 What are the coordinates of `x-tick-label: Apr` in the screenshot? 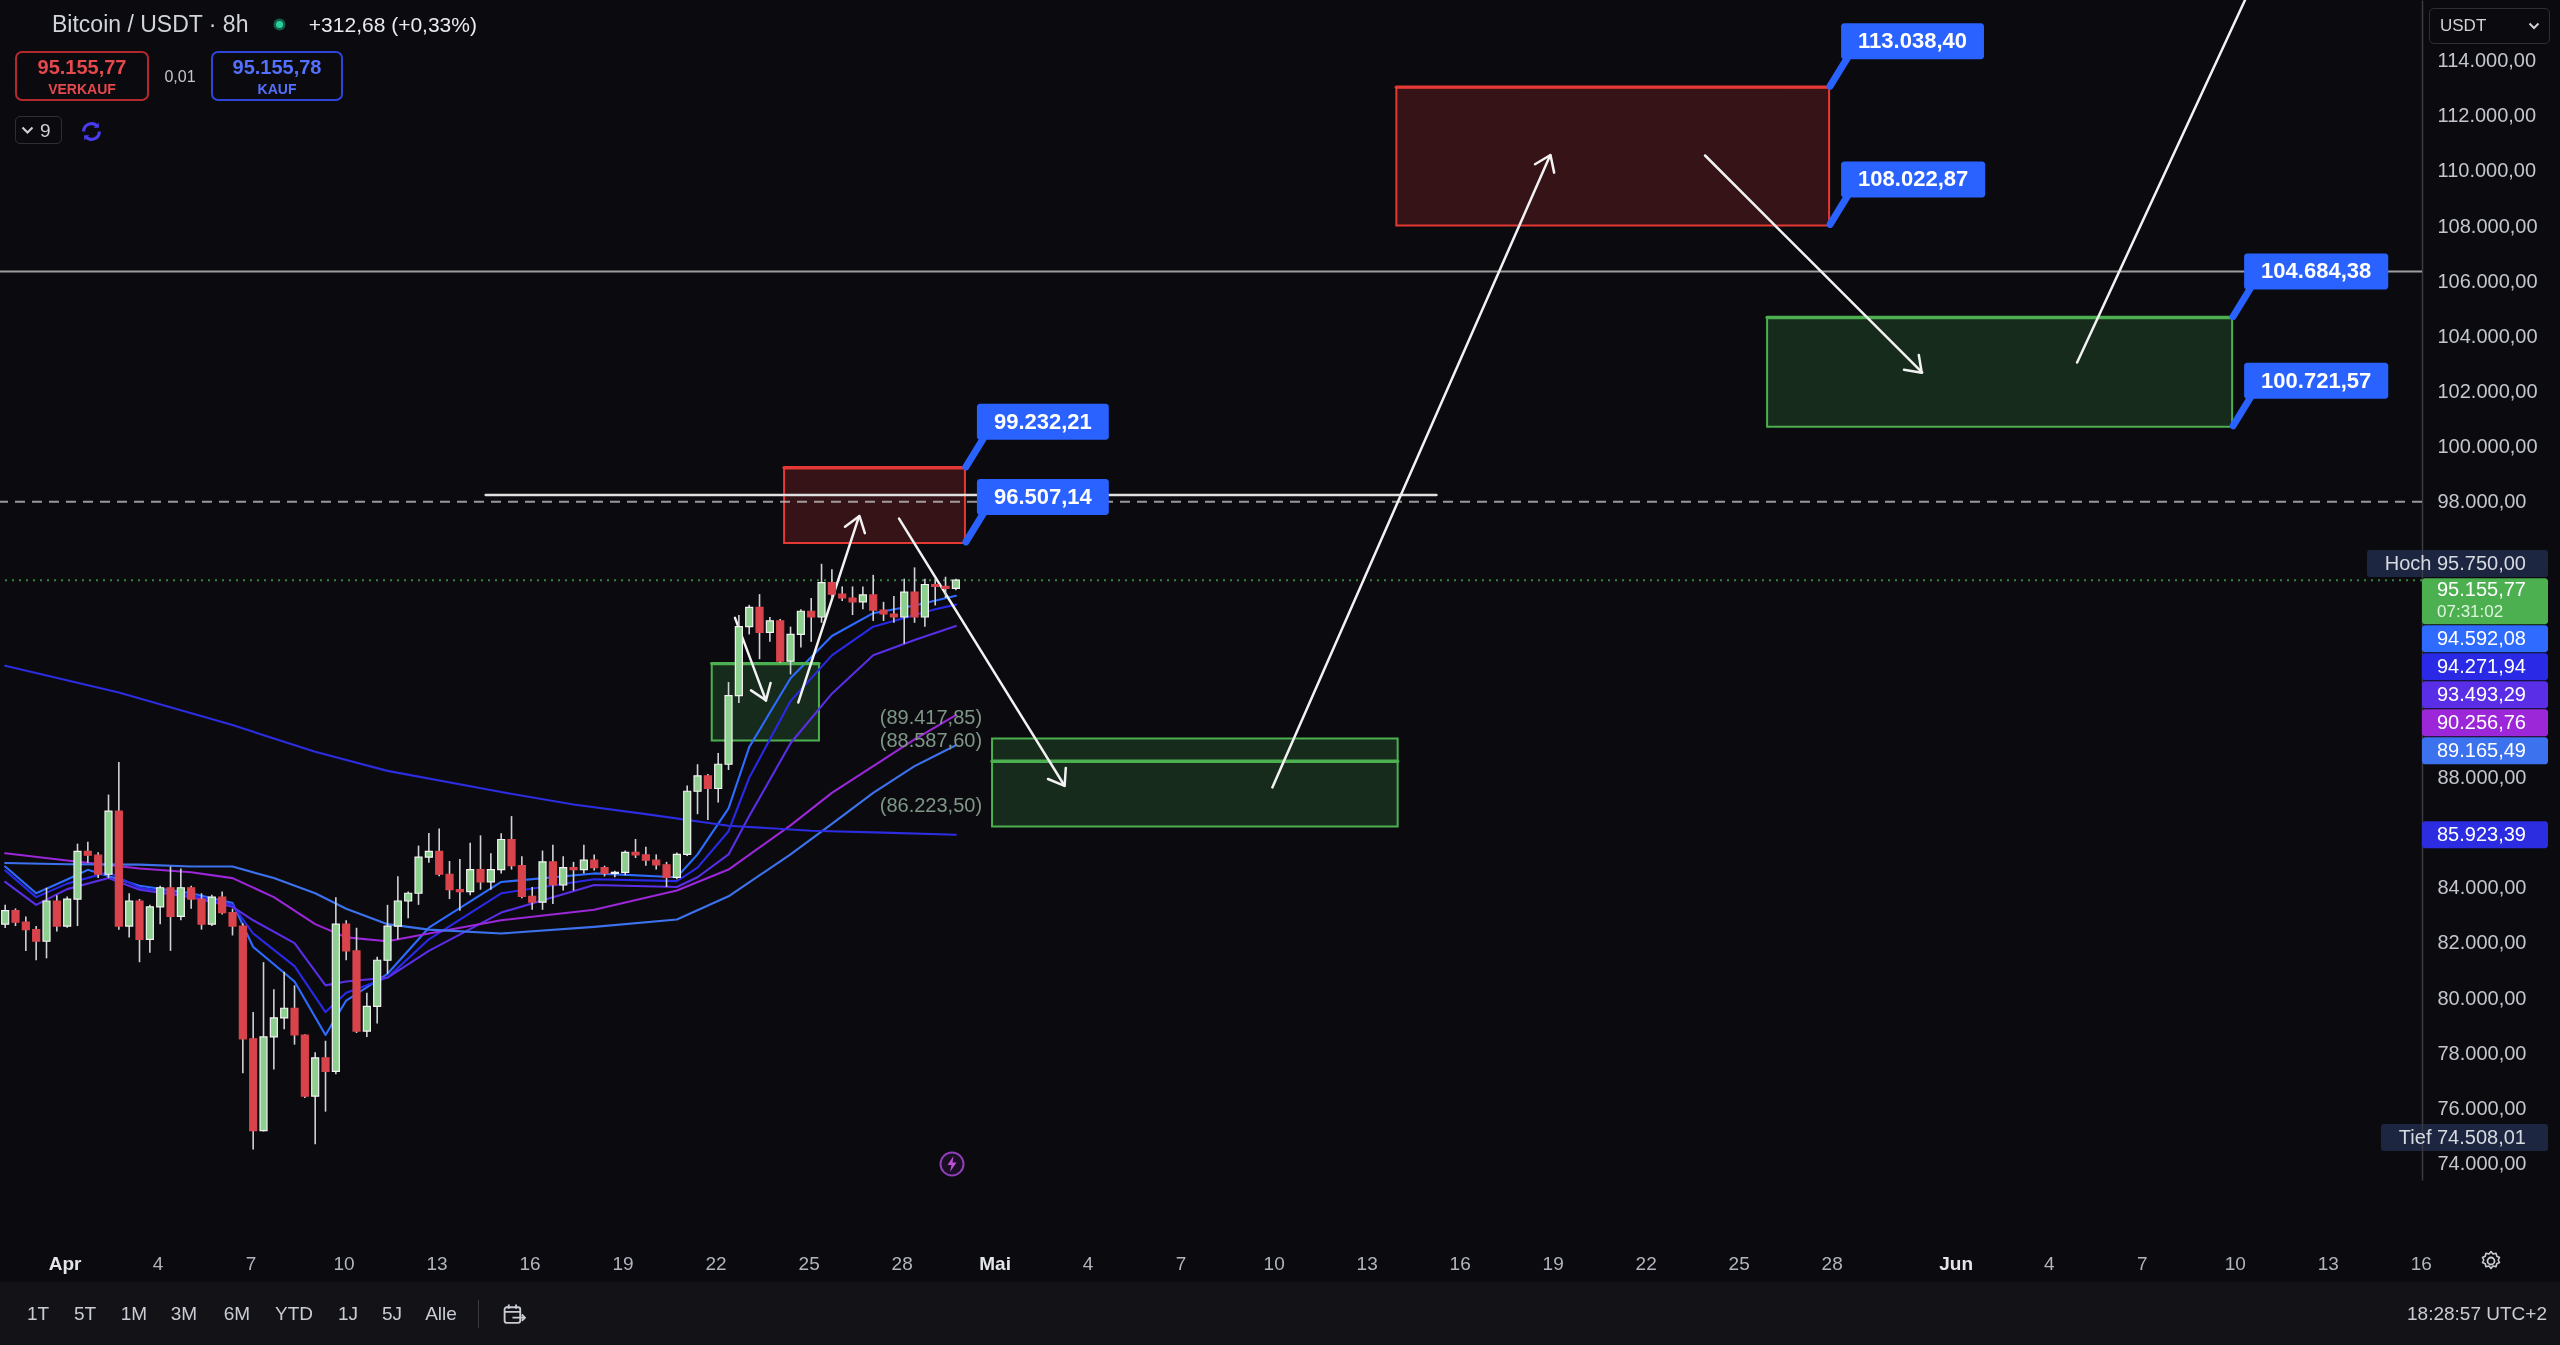 It's located at (65, 1263).